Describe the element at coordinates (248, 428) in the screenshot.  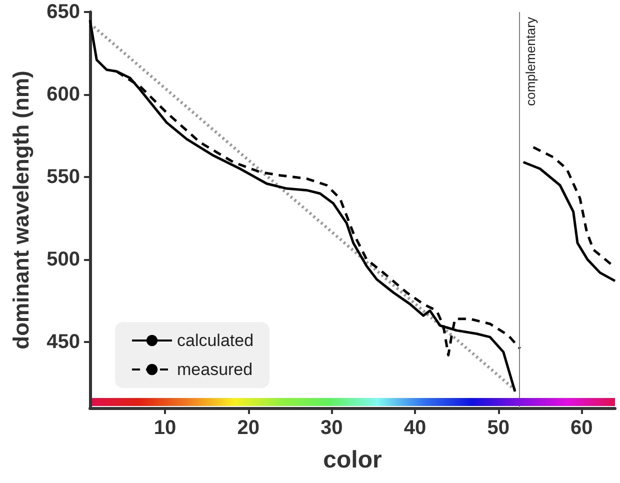
I see `x-tick-label: 20` at that location.